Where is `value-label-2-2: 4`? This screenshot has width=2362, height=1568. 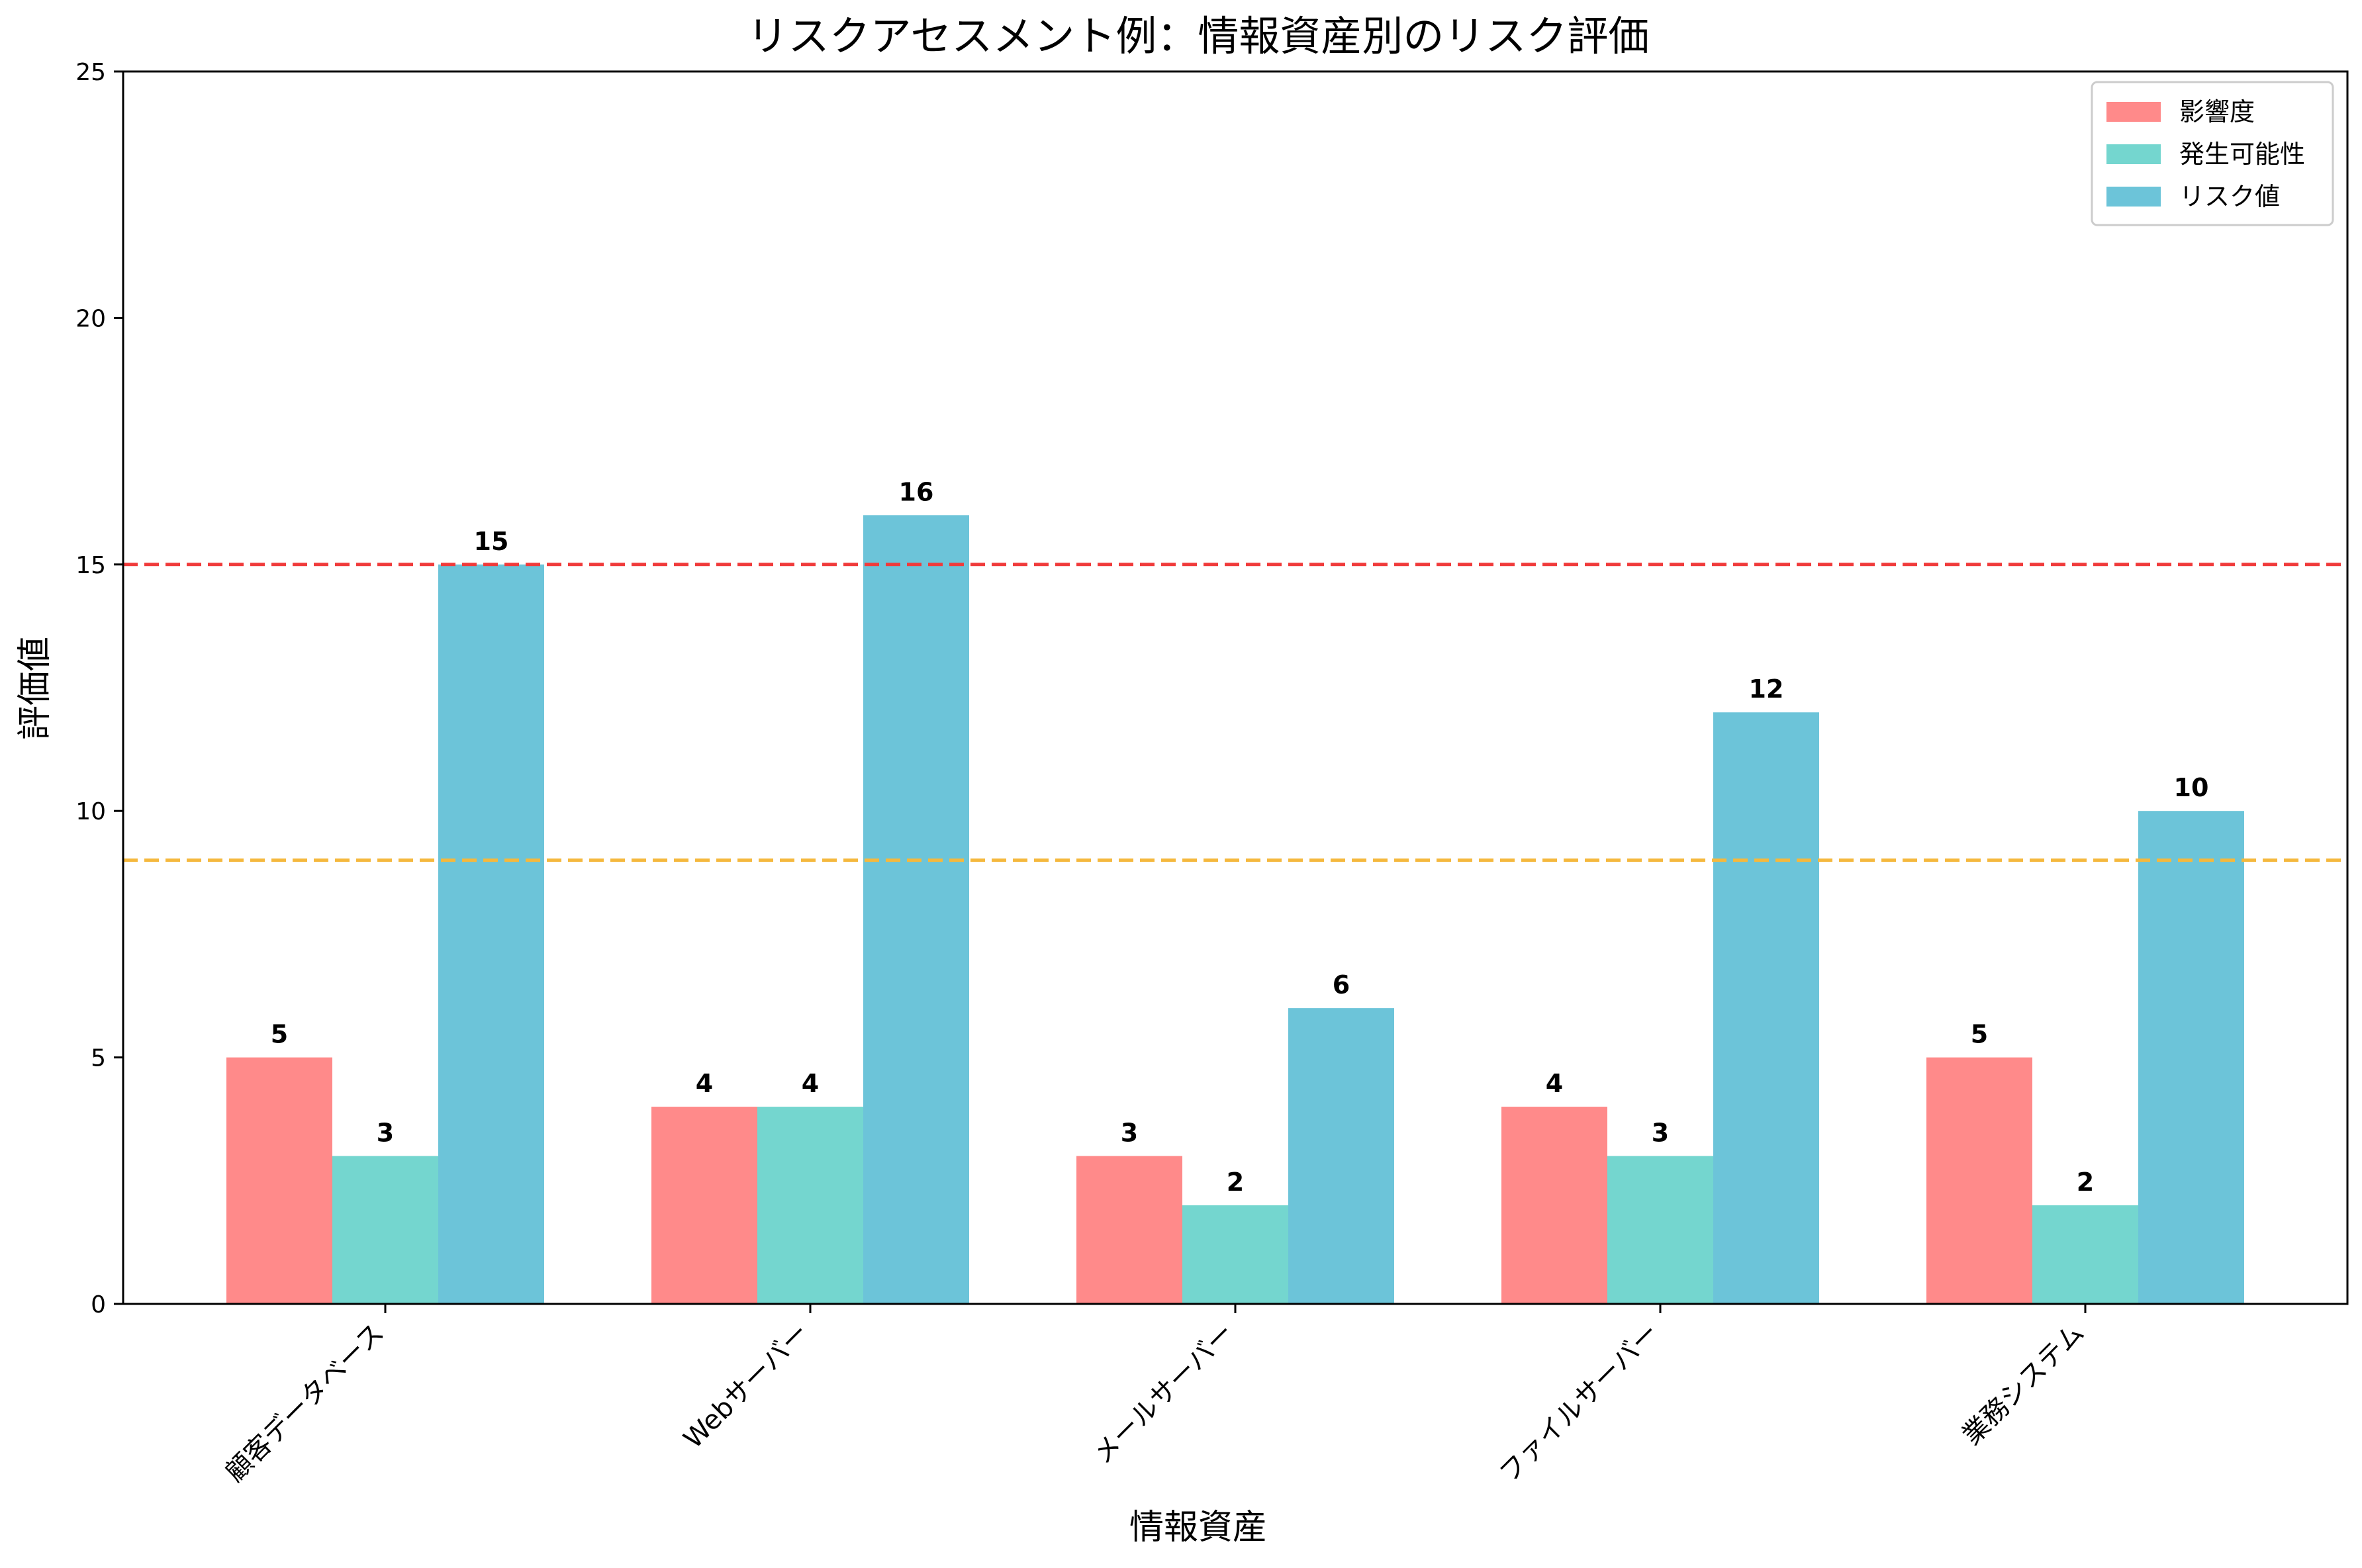
value-label-2-2: 4 is located at coordinates (811, 1083).